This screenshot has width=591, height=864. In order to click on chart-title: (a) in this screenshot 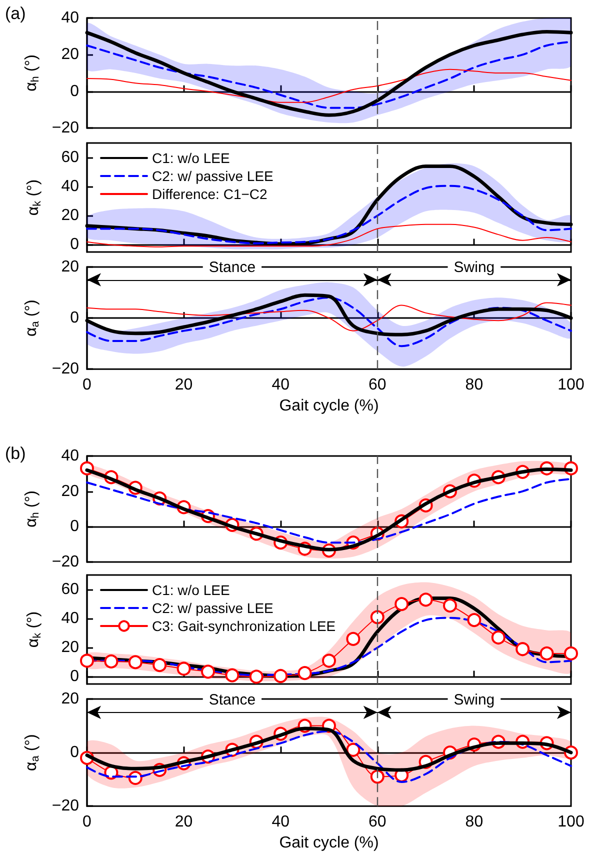, I will do `click(15, 13)`.